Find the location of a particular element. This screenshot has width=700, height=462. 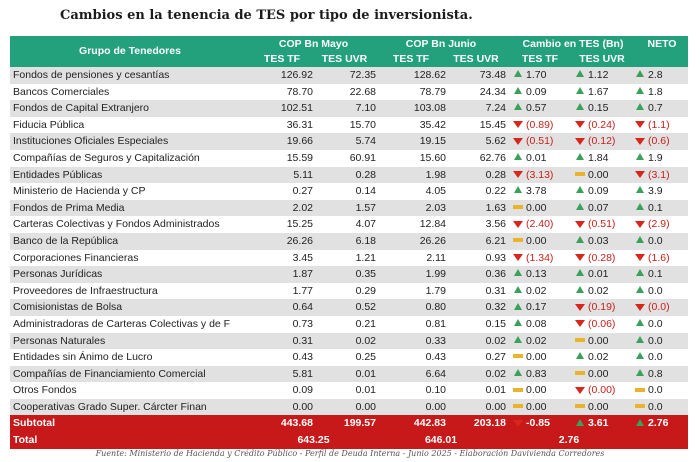

row-name: Corporaciones Financieras is located at coordinates (76, 257).